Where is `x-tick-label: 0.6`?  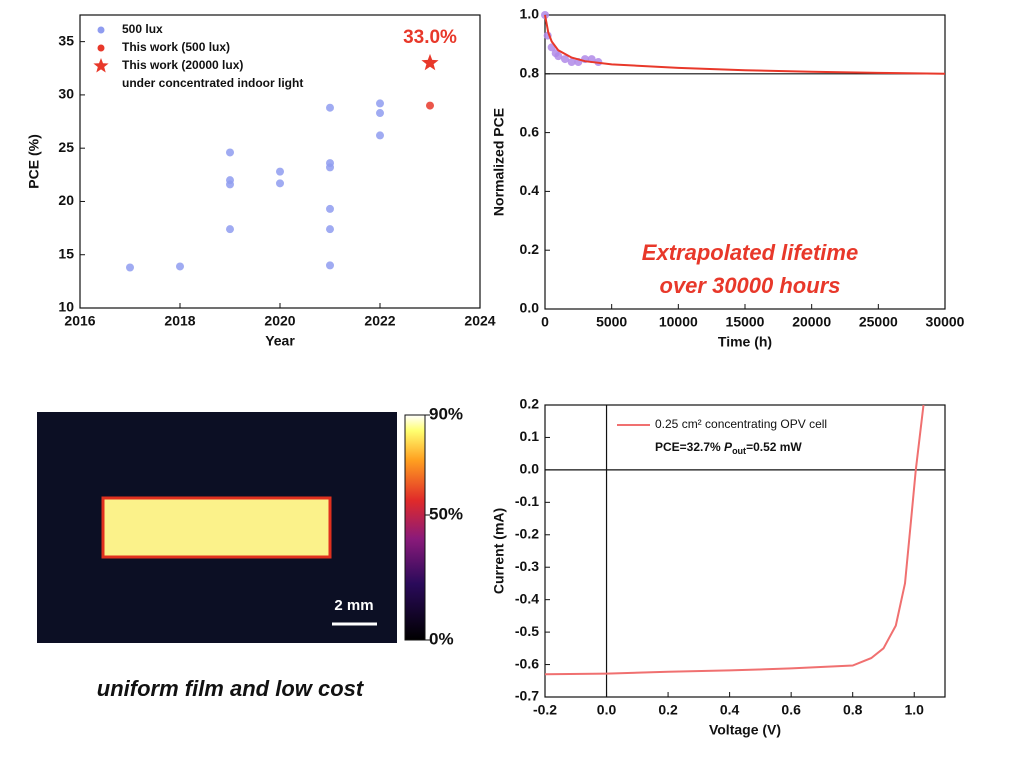
x-tick-label: 0.6 is located at coordinates (791, 710).